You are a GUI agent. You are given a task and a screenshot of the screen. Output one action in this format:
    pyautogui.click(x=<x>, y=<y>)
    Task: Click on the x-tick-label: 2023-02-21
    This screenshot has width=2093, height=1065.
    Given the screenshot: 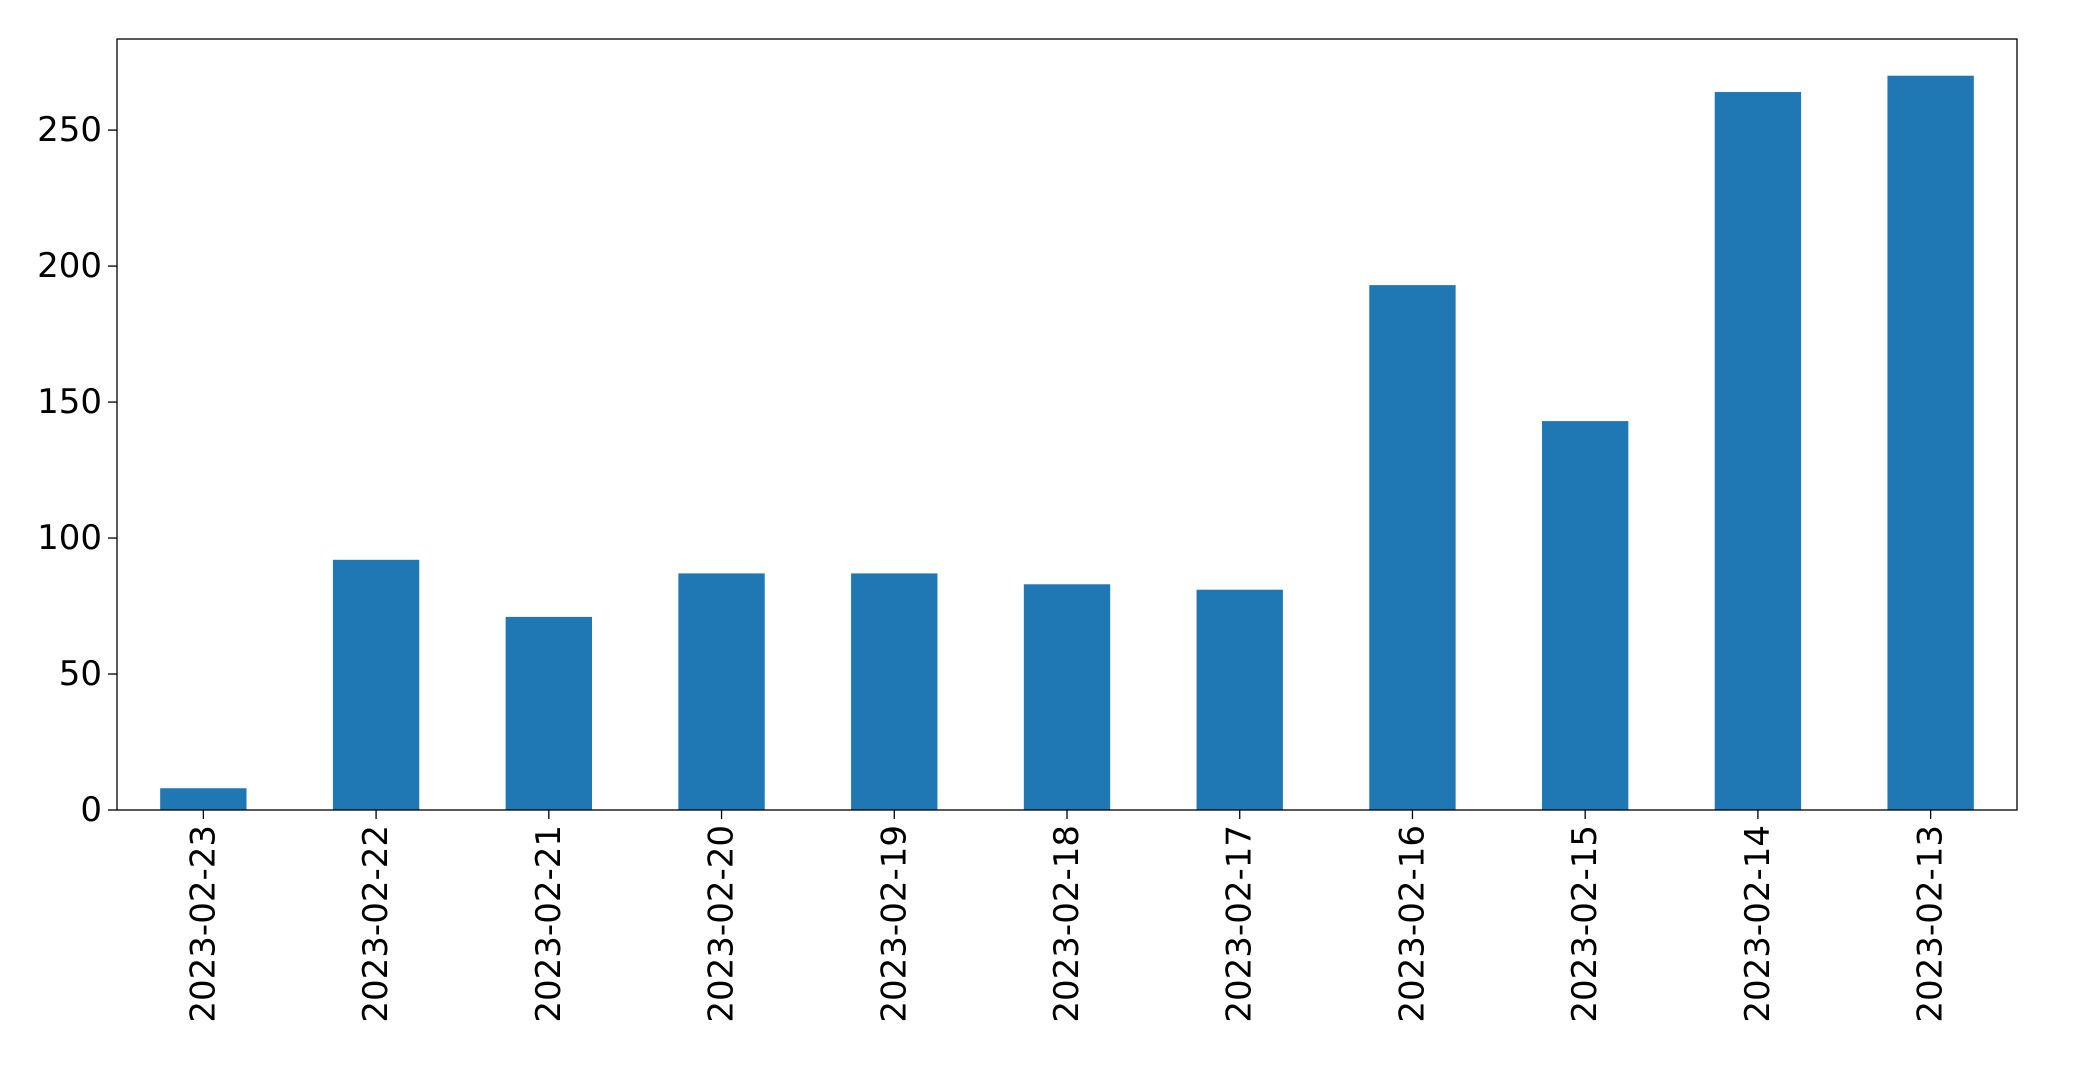 What is the action you would take?
    pyautogui.click(x=549, y=924)
    